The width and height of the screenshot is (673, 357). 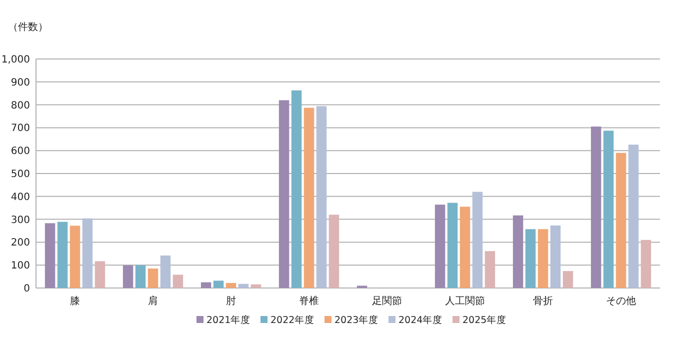 I want to click on y-axis-title: （件数）, so click(x=28, y=27).